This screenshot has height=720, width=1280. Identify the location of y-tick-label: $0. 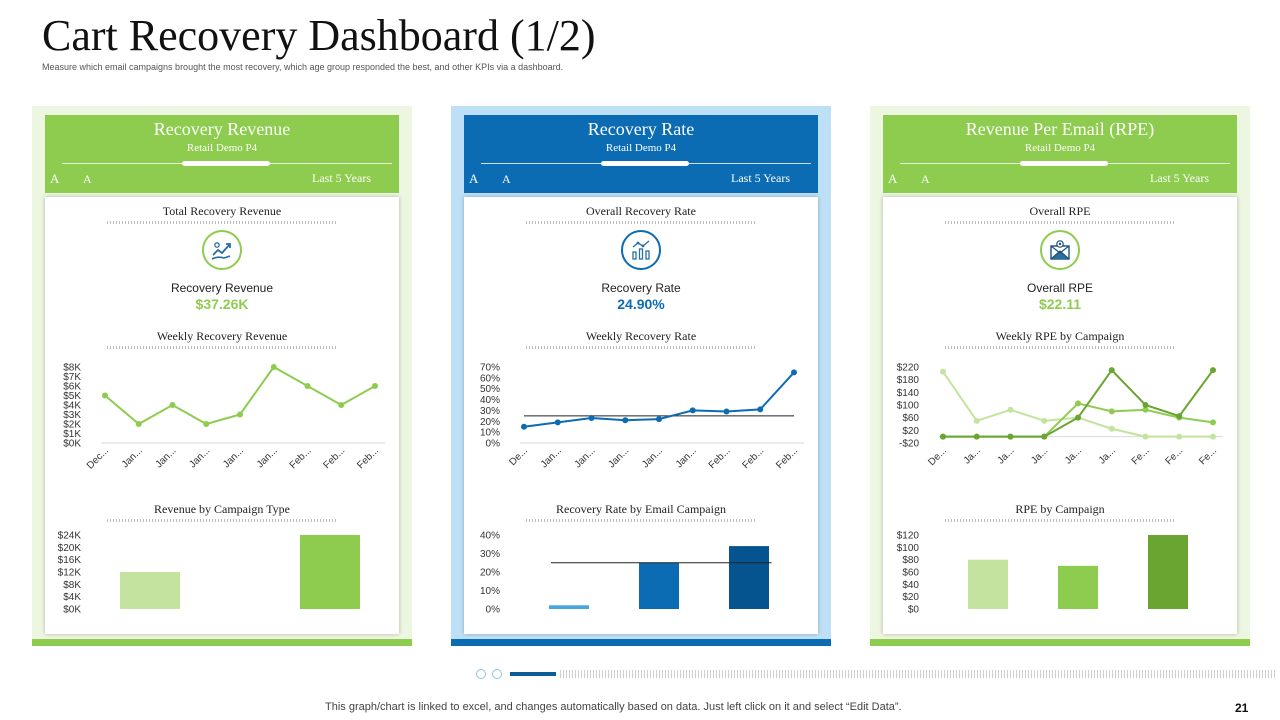
(914, 610).